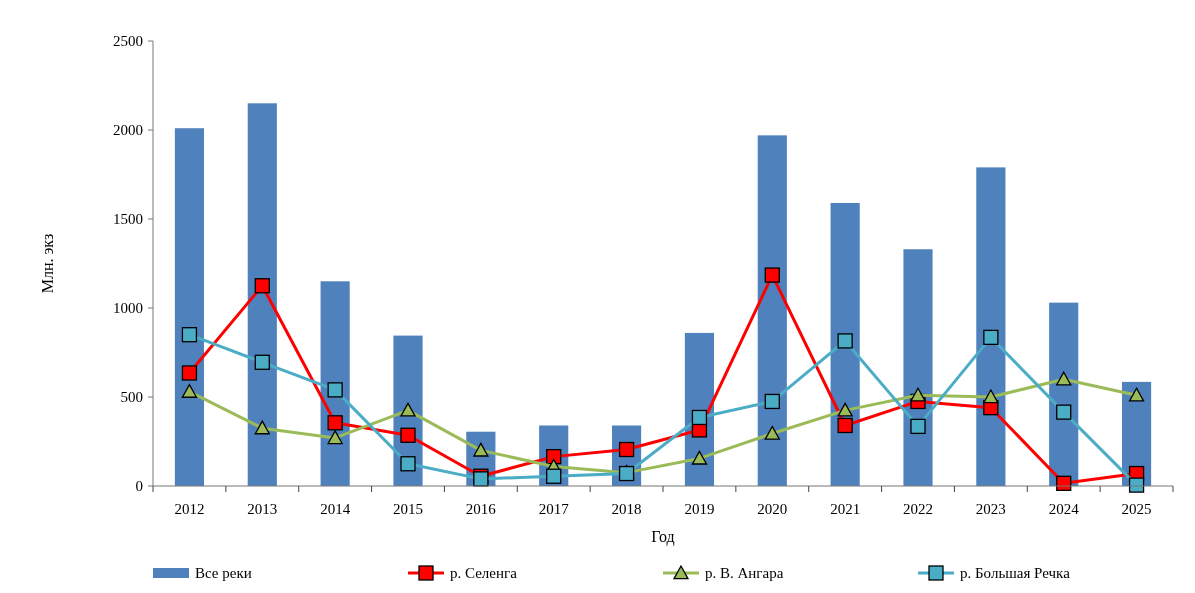 The image size is (1195, 593). I want to click on y-tick-label: 500, so click(131, 397).